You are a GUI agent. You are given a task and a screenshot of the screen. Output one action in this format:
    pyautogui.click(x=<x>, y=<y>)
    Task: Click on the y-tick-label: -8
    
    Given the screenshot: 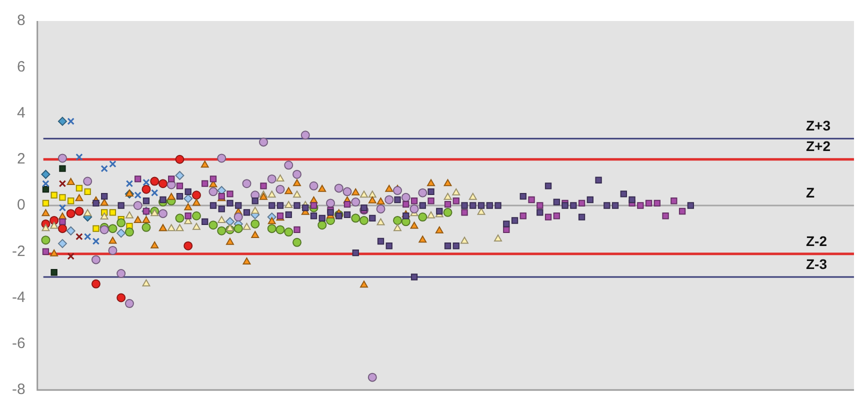 What is the action you would take?
    pyautogui.click(x=19, y=389)
    